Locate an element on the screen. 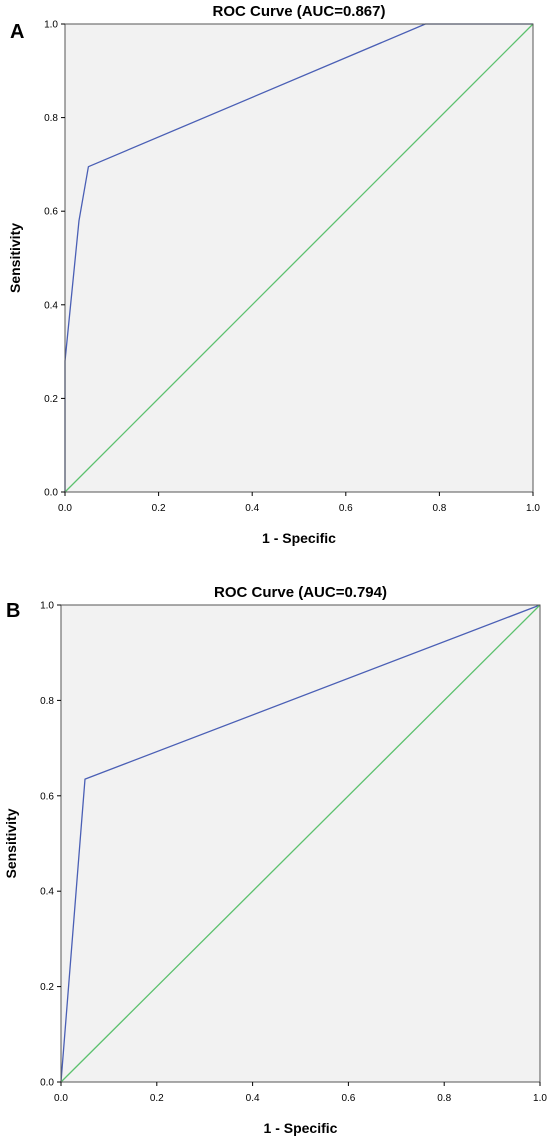 Image resolution: width=550 pixels, height=1146 pixels. chart-title: ROC Curve (AUC=0.867) is located at coordinates (299, 11).